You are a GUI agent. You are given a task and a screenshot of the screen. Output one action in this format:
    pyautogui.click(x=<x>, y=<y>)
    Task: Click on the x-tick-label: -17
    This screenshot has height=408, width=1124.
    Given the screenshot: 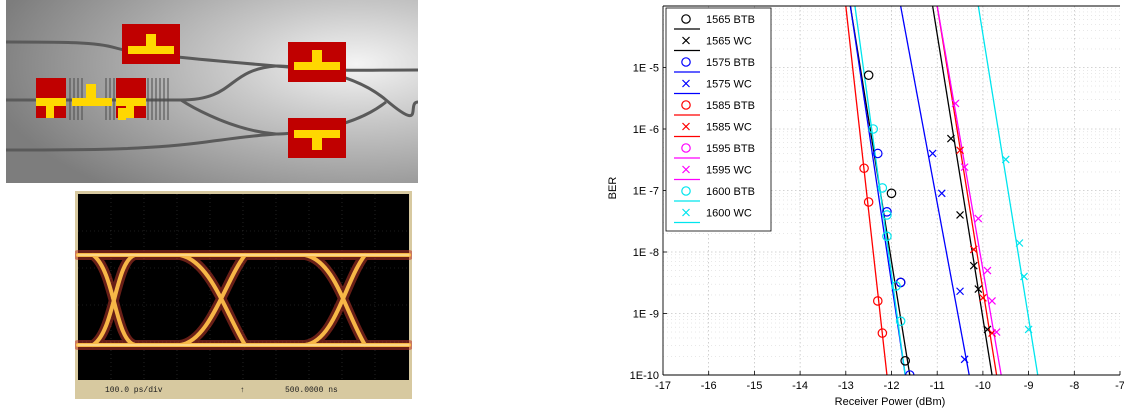 What is the action you would take?
    pyautogui.click(x=663, y=386)
    